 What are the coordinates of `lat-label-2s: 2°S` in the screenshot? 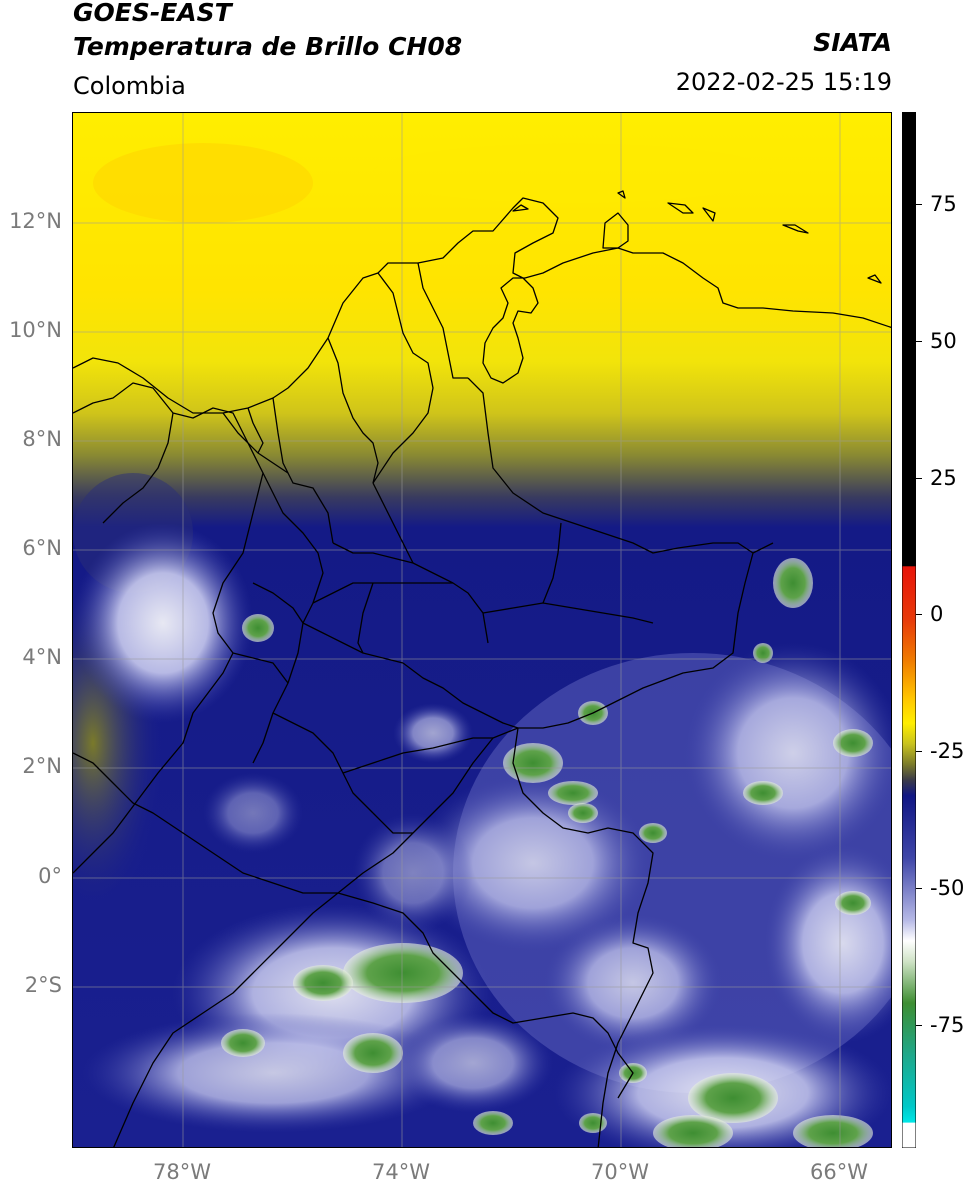 It's located at (43, 985).